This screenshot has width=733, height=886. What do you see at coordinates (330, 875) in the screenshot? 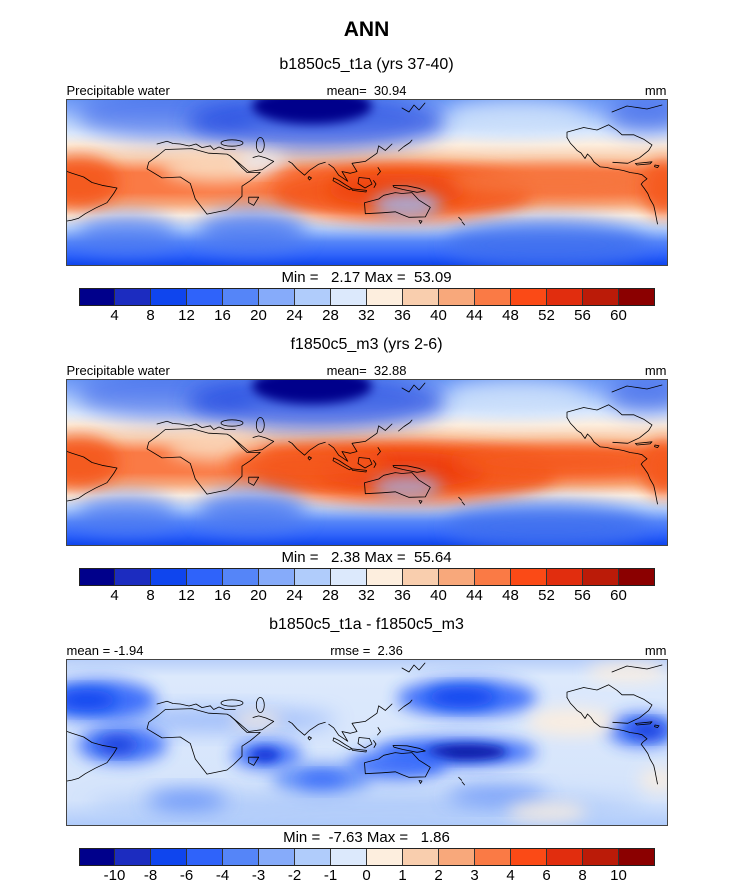
I see `colorbar-tick-label: -1` at bounding box center [330, 875].